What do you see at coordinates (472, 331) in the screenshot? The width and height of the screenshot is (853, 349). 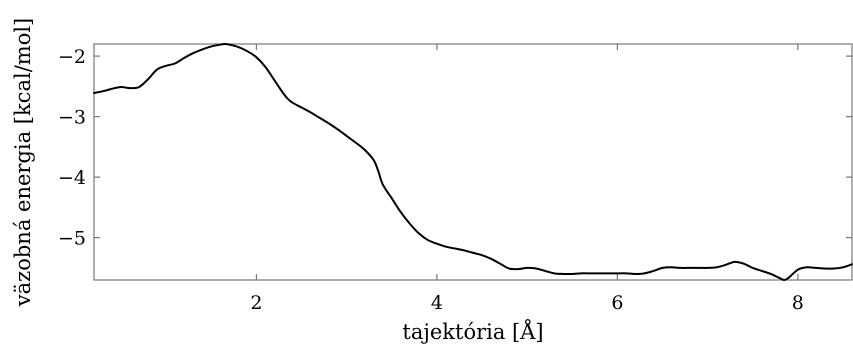 I see `x-axis-label: tajektória [Å]` at bounding box center [472, 331].